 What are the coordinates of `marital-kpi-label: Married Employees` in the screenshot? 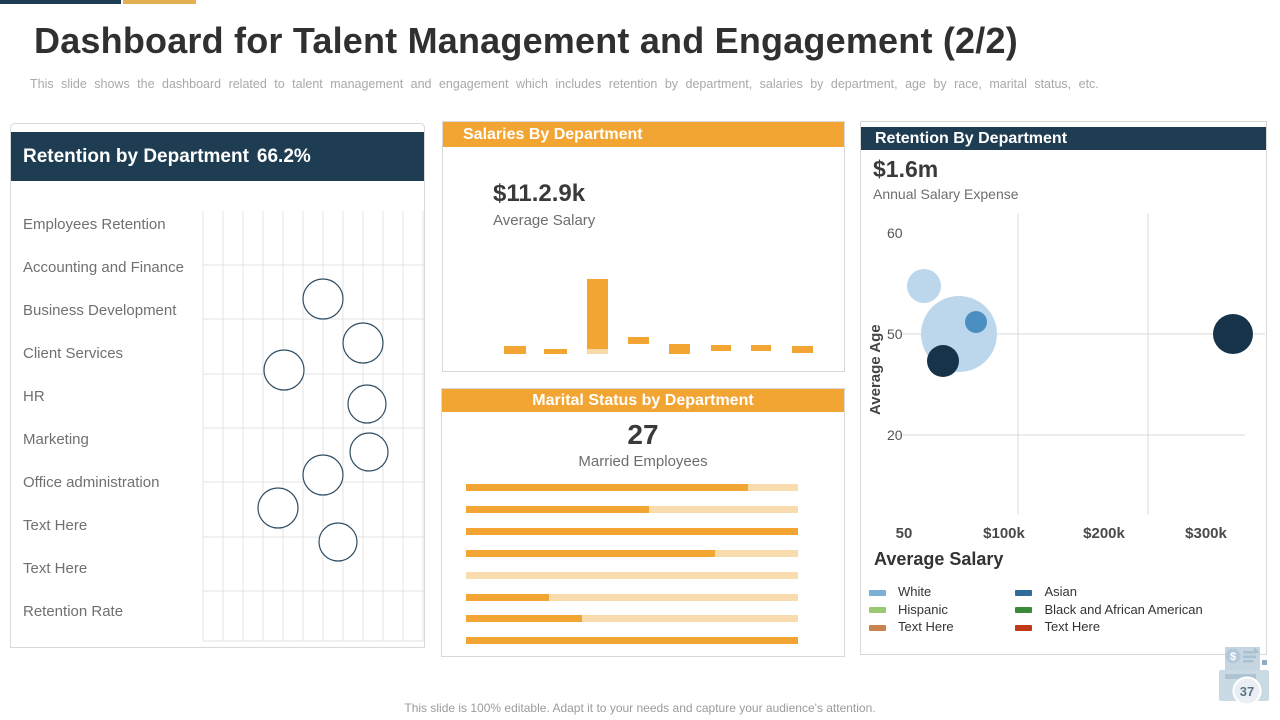 It's located at (643, 461).